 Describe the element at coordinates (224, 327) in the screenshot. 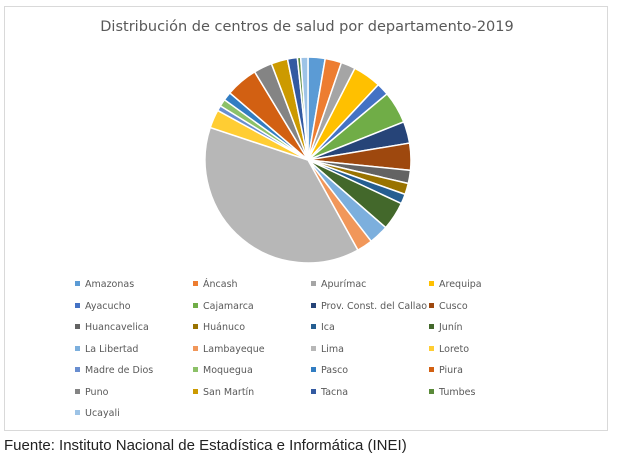

I see `legend-label: Huánuco` at that location.